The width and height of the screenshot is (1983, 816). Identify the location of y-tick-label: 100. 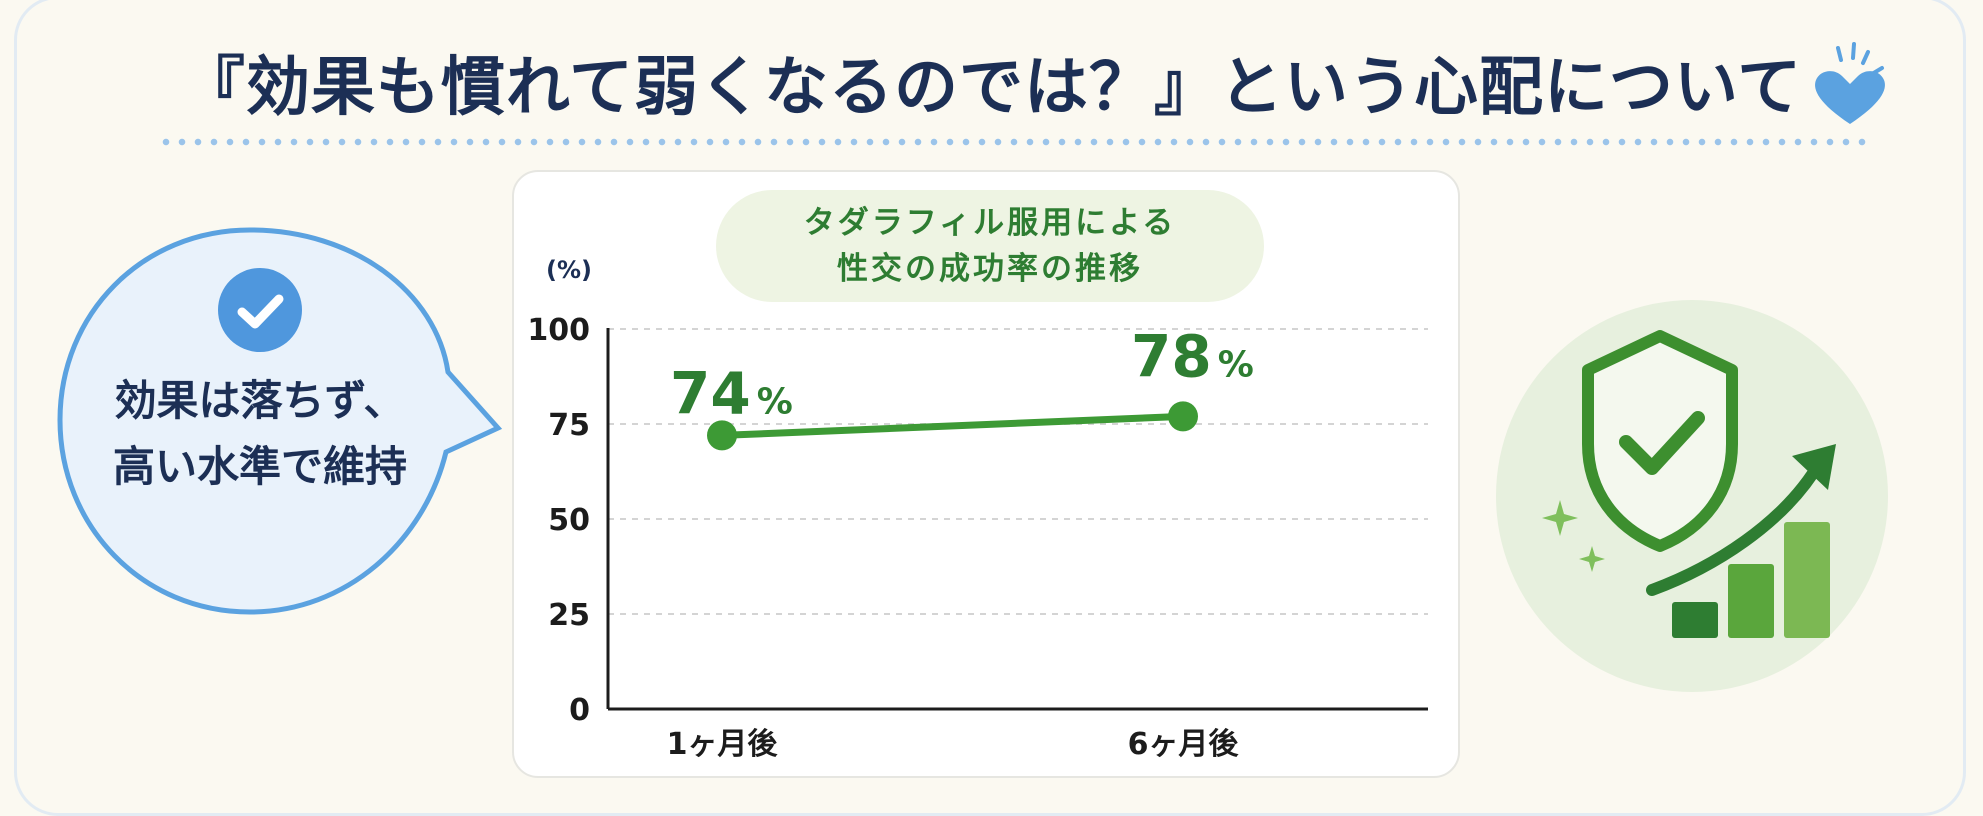
(558, 330).